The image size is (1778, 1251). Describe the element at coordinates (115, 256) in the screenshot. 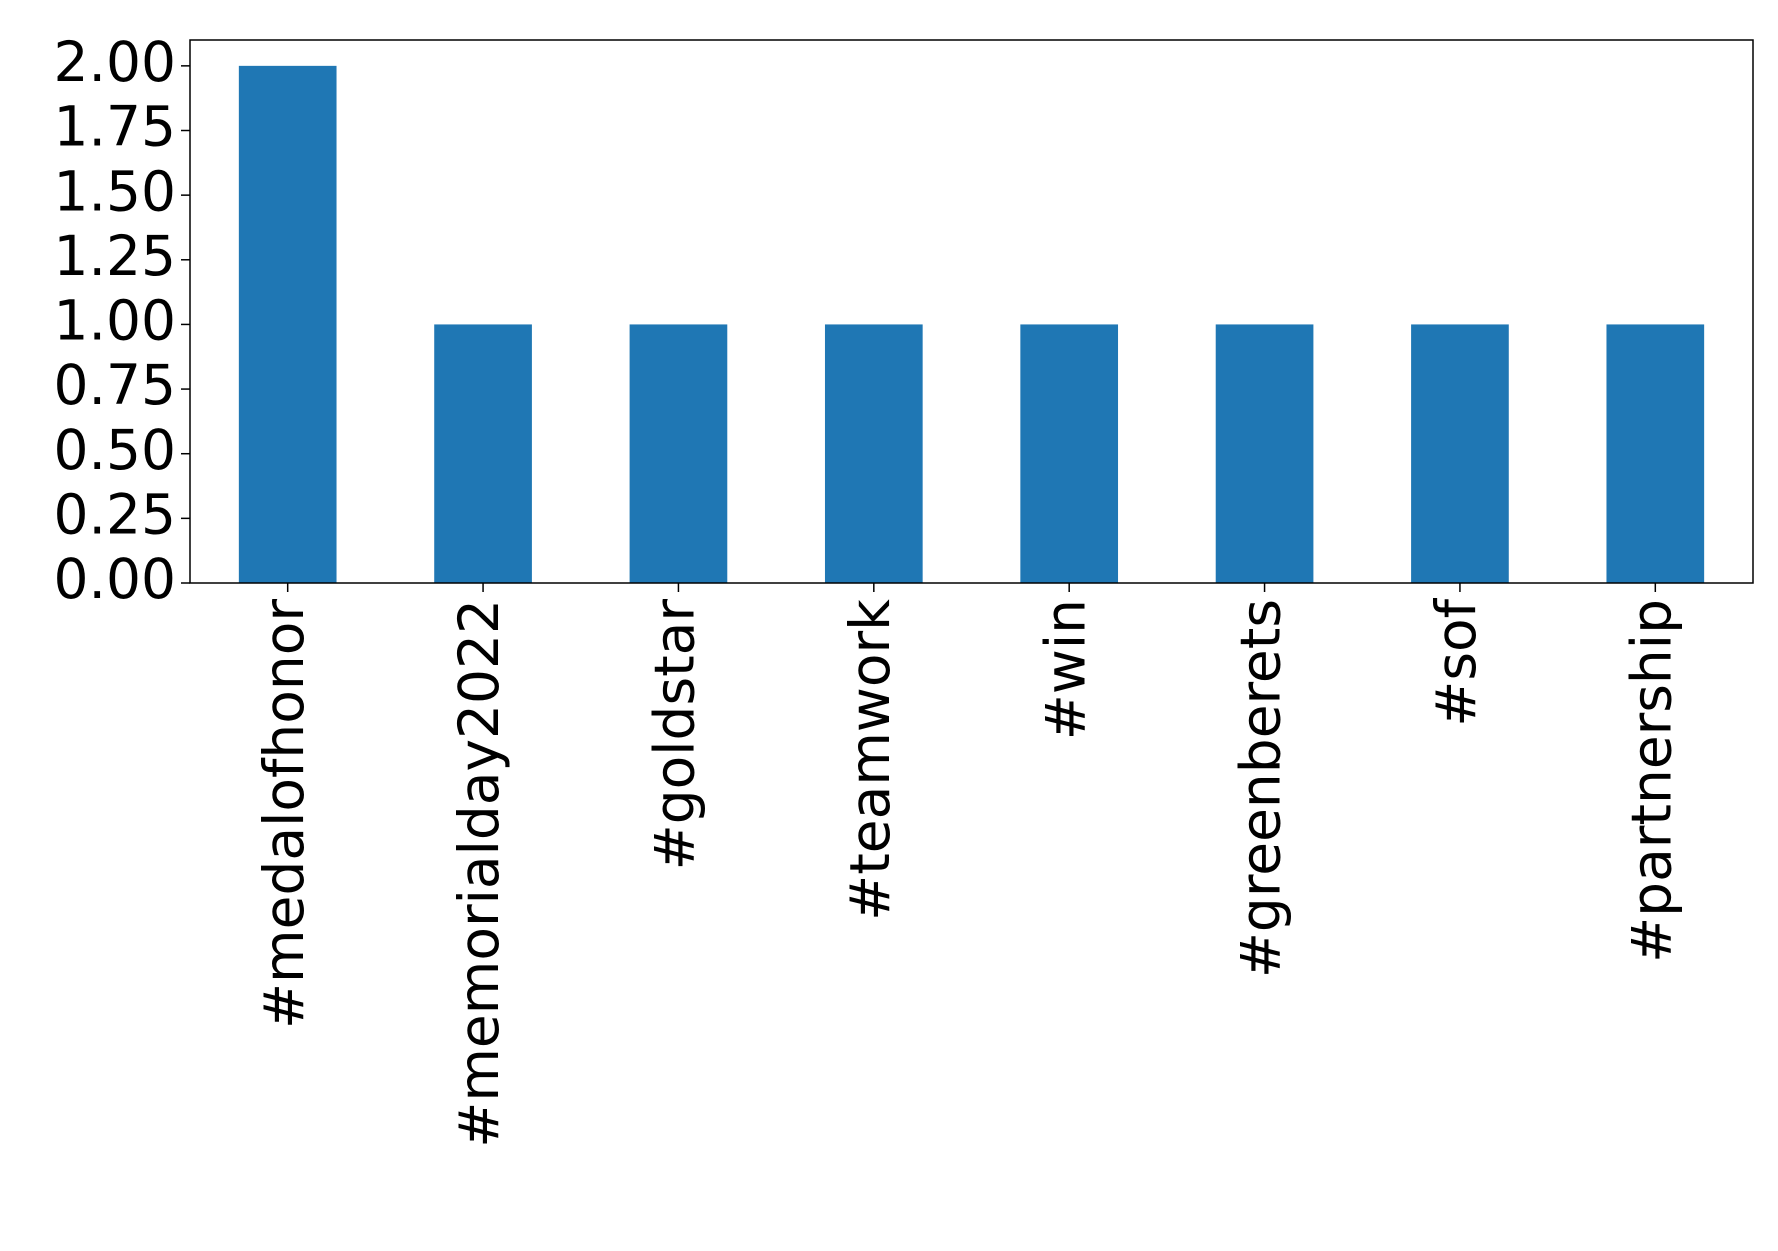

I see `y-tick-label: 1.25` at that location.